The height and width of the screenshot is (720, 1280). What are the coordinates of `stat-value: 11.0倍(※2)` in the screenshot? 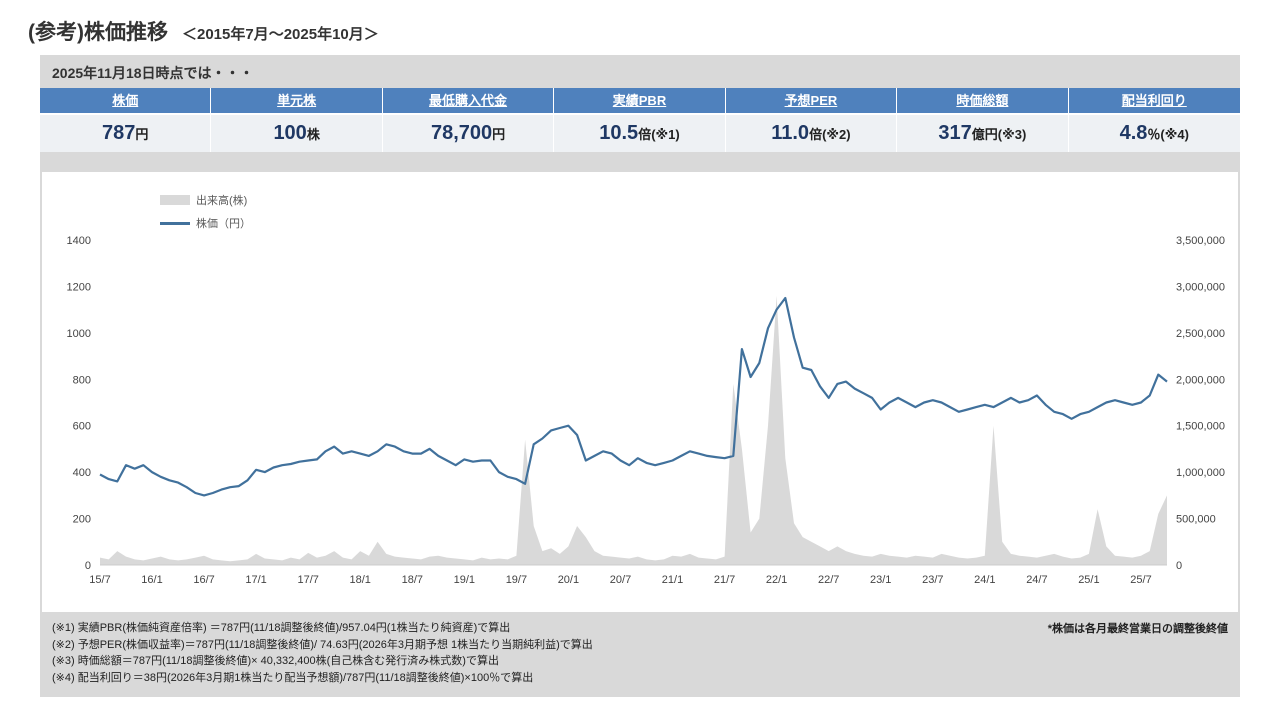 It's located at (811, 133).